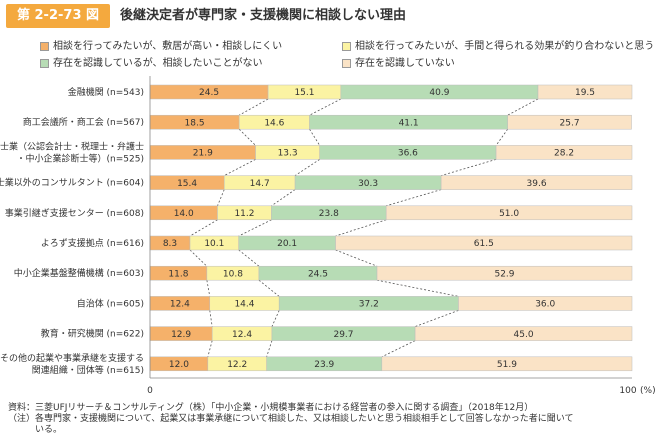 The image size is (668, 437). I want to click on bar-value-label: 36.0, so click(545, 305).